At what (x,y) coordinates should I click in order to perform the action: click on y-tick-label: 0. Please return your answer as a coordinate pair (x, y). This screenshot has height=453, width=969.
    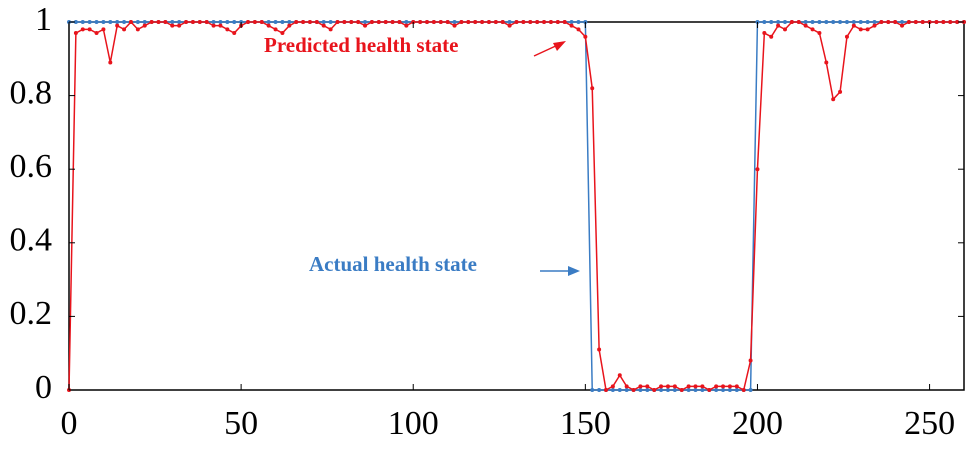
    Looking at the image, I should click on (43, 387).